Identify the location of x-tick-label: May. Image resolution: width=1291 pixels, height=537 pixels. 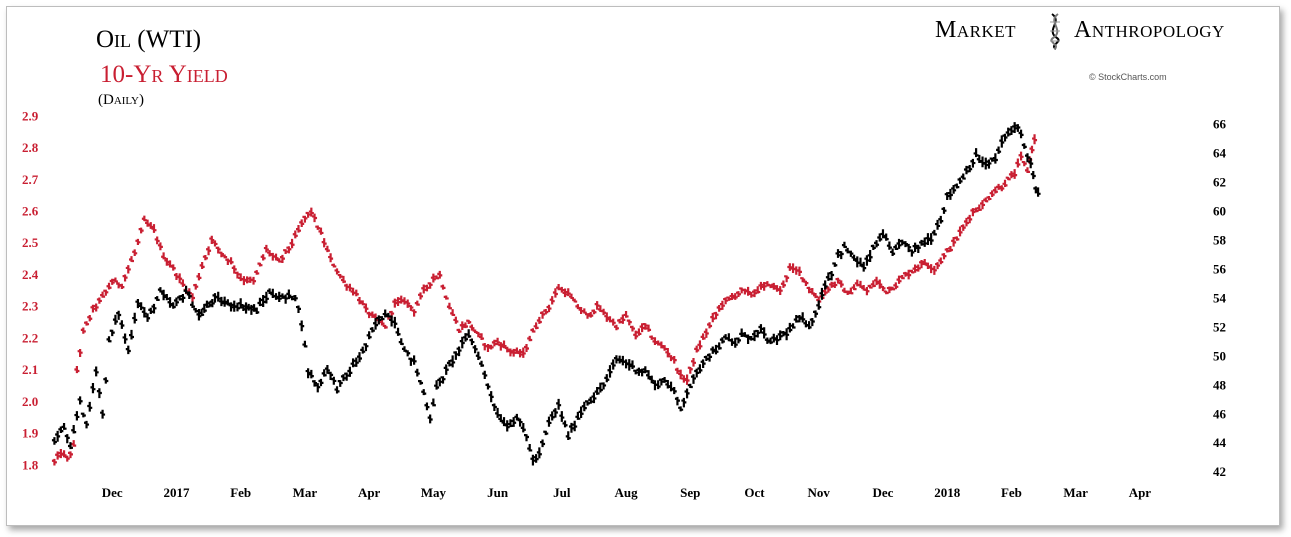
(434, 492).